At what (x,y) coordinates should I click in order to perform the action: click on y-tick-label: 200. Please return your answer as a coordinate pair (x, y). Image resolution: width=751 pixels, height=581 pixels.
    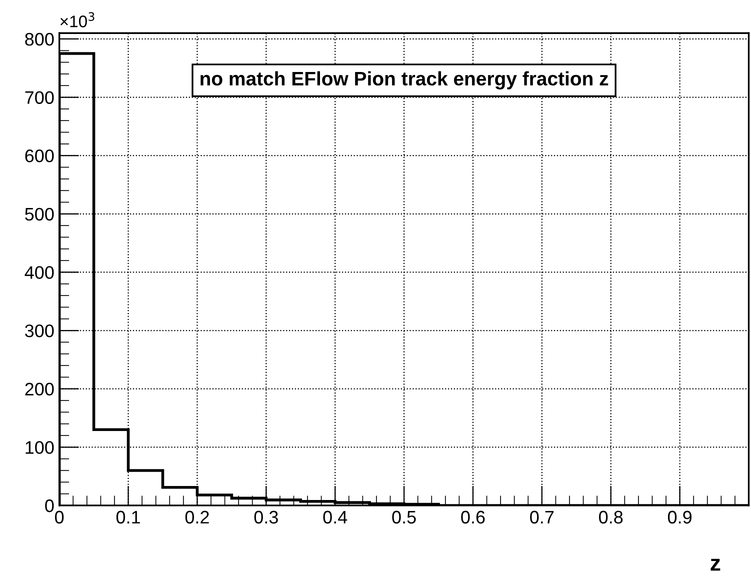
    Looking at the image, I should click on (39, 389).